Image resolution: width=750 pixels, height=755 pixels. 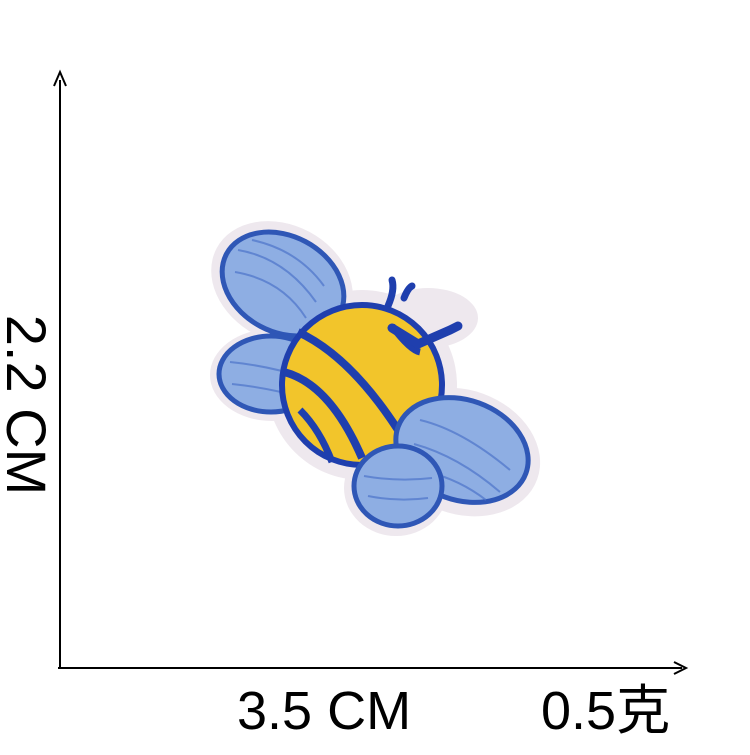 What do you see at coordinates (398, 486) in the screenshot?
I see `bottom-wing` at bounding box center [398, 486].